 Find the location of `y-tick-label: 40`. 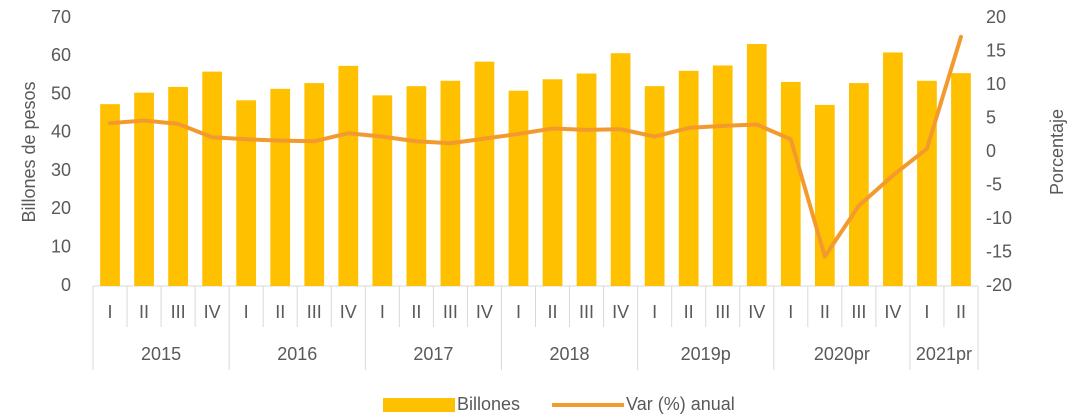

y-tick-label: 40 is located at coordinates (61, 132).